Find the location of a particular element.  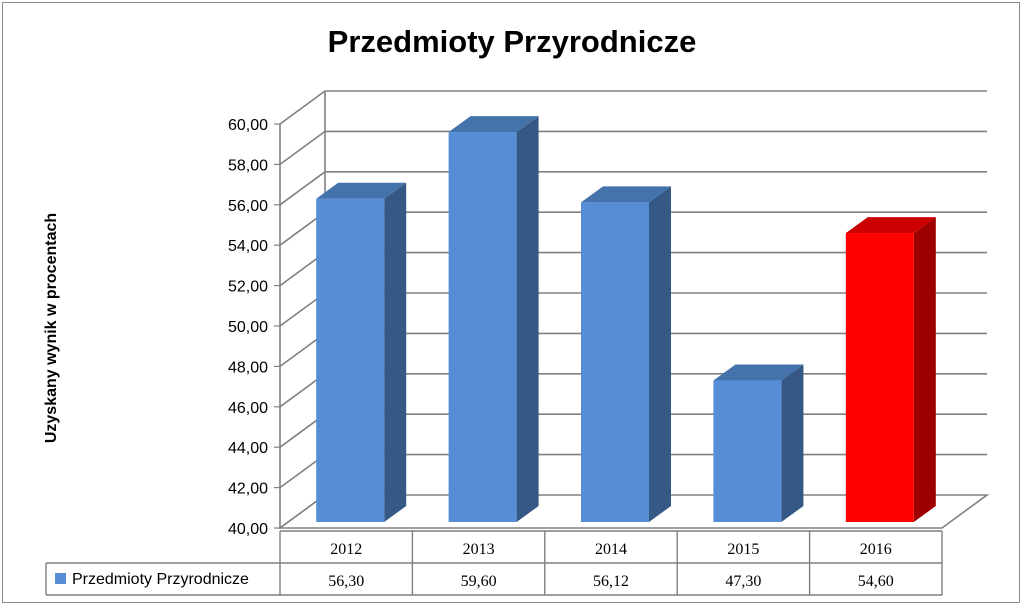

x-tick-label: 2015 is located at coordinates (743, 549).